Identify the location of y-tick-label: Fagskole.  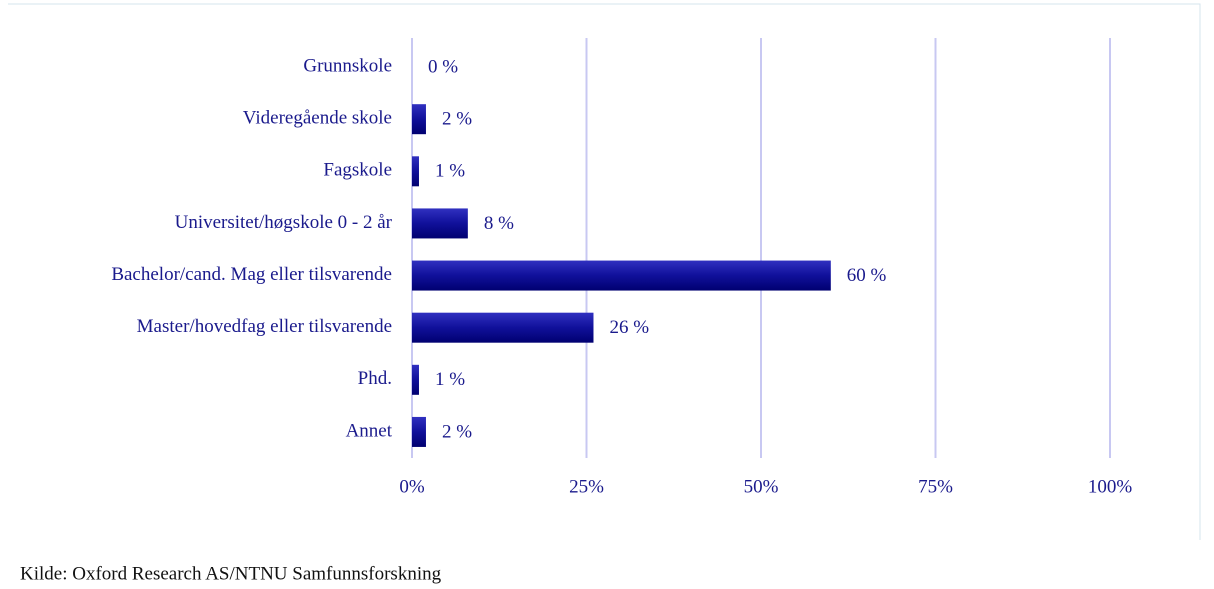
(357, 170).